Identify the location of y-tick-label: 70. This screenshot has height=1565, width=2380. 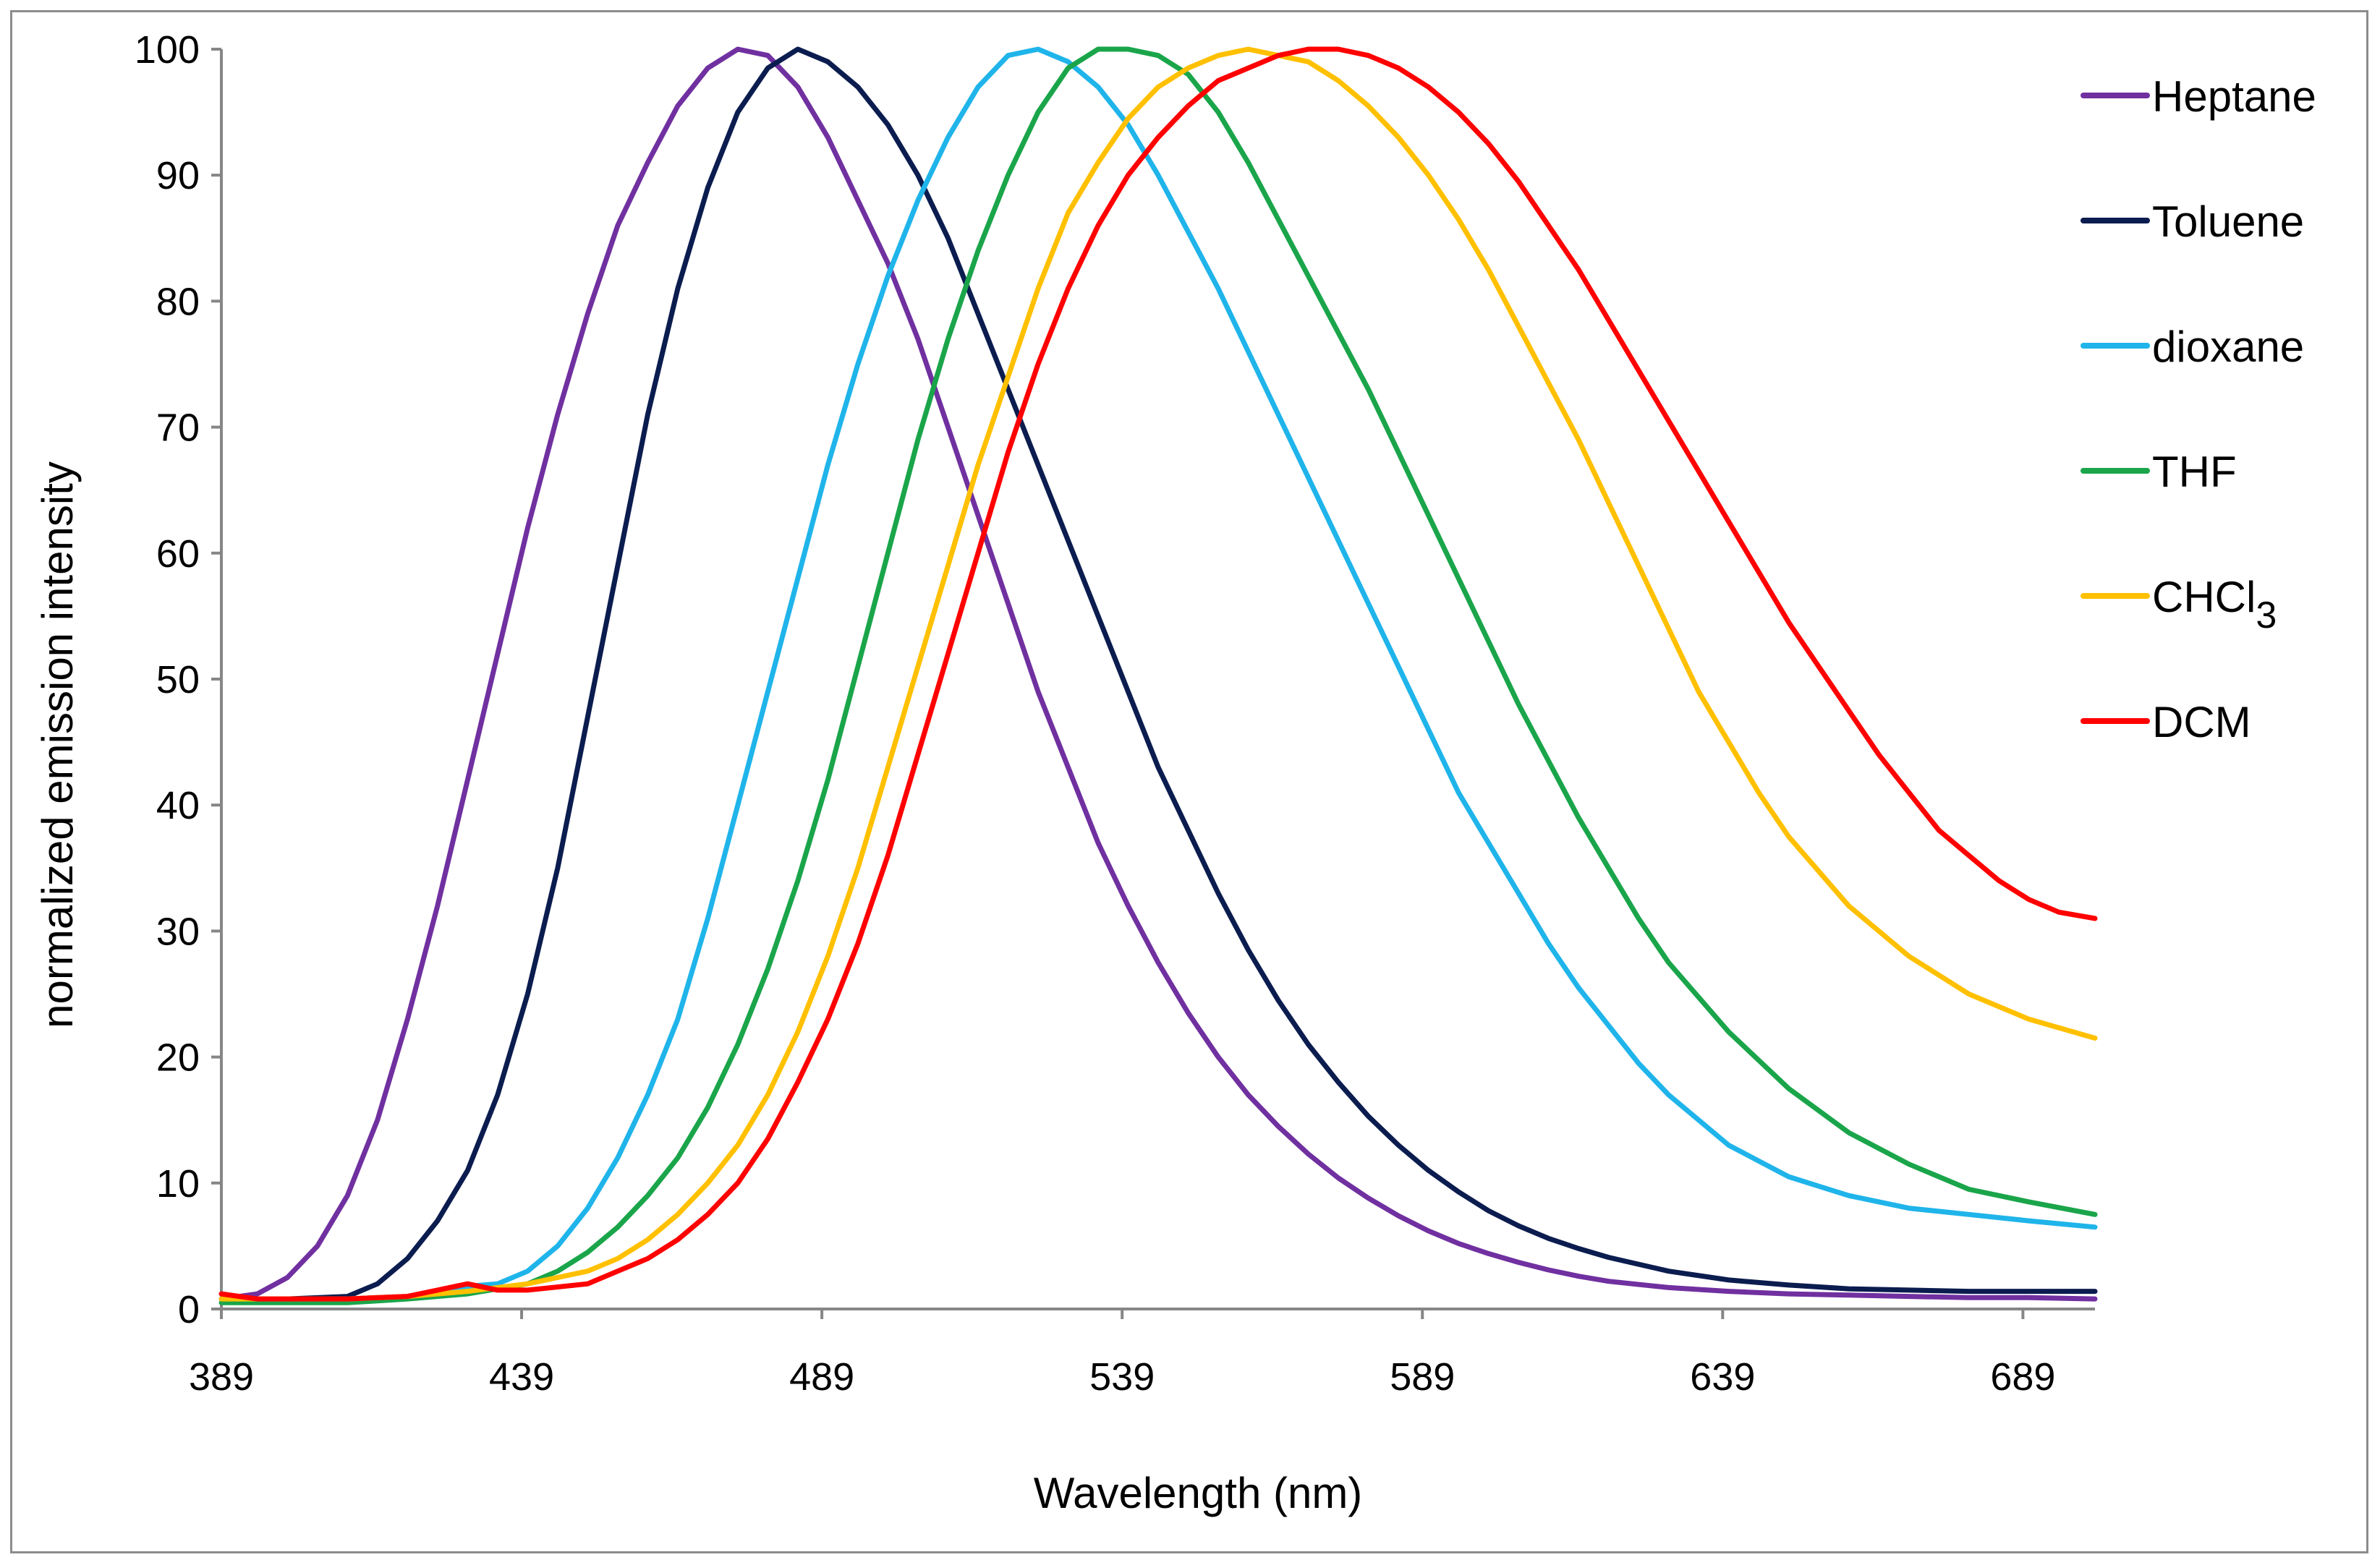
(178, 428).